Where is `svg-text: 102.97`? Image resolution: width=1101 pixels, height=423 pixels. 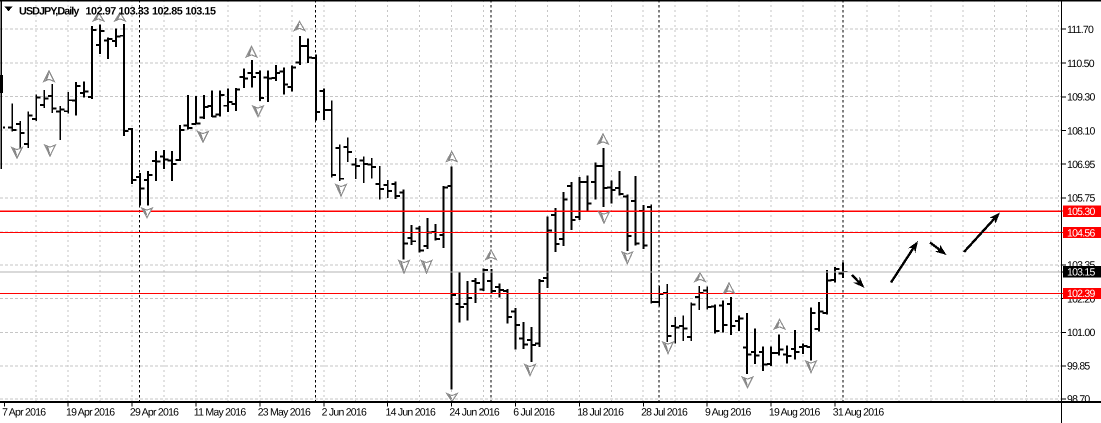
svg-text: 102.97 is located at coordinates (101, 12).